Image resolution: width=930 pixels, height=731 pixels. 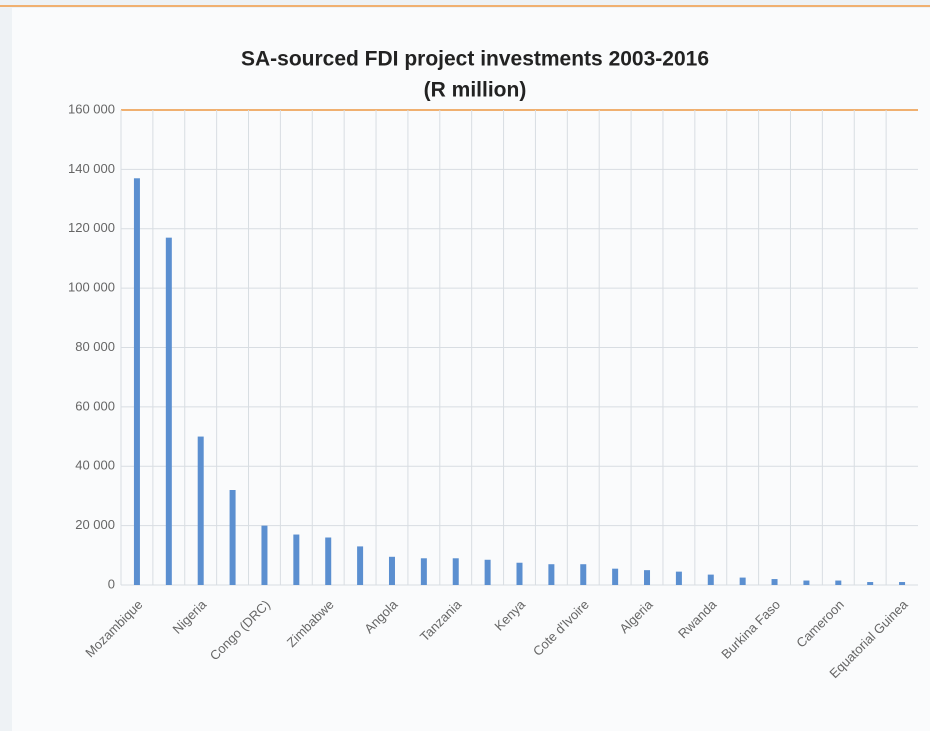 What do you see at coordinates (95, 524) in the screenshot?
I see `y-tick-label: 20 000` at bounding box center [95, 524].